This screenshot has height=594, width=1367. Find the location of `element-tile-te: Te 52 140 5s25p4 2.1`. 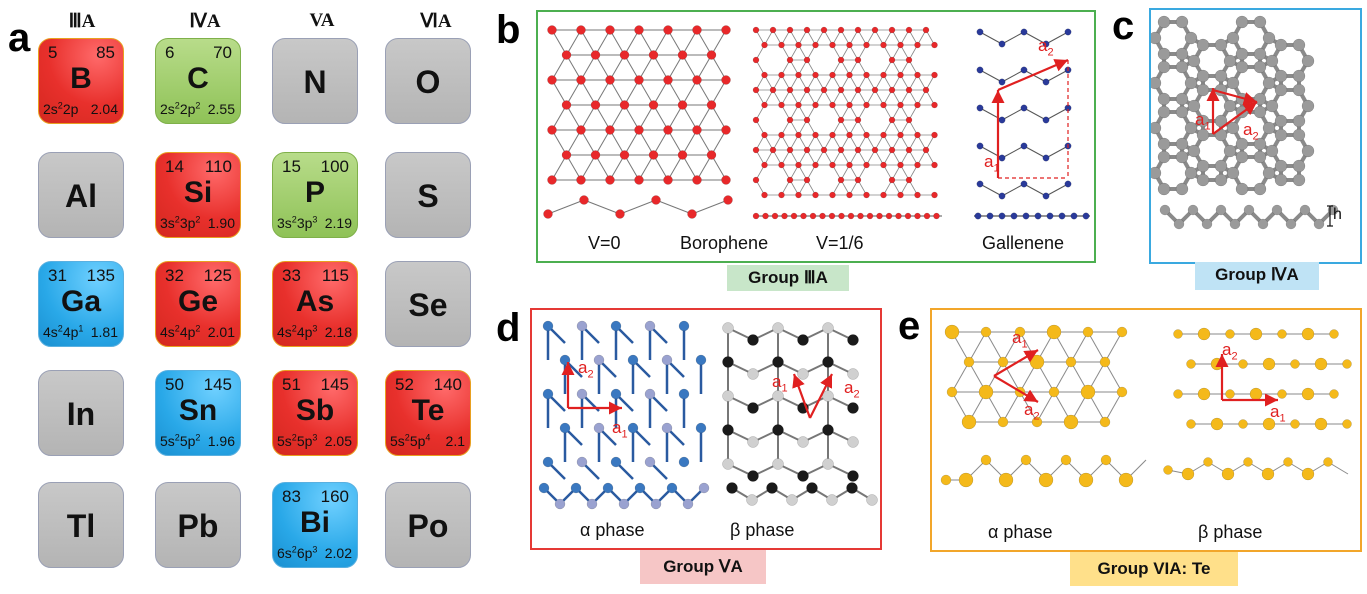

element-tile-te: Te 52 140 5s25p4 2.1 is located at coordinates (428, 413).